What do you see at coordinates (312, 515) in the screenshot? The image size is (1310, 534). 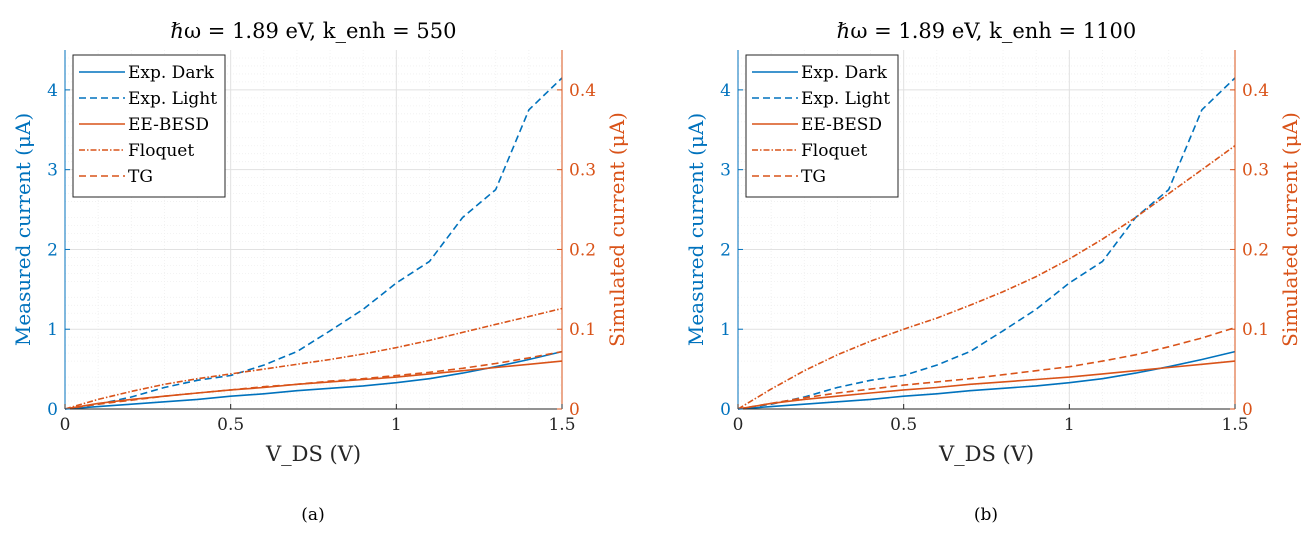 I see `panel-caption: (a)` at bounding box center [312, 515].